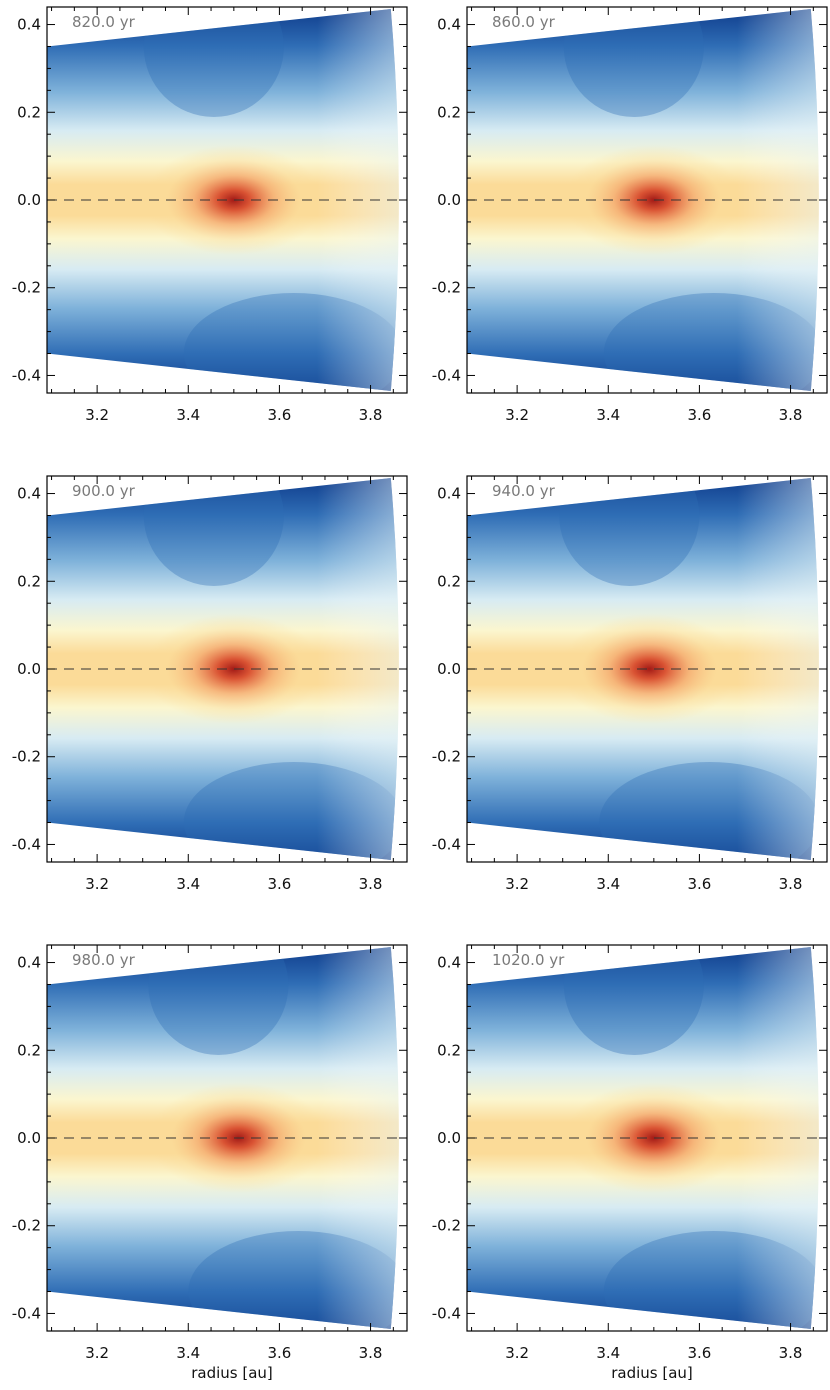 The height and width of the screenshot is (1390, 830). I want to click on time-label: 900.0 yr, so click(104, 491).